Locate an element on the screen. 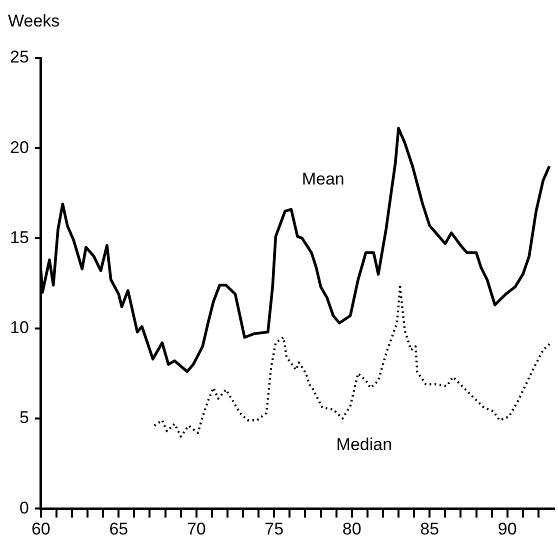 Image resolution: width=558 pixels, height=546 pixels. y-tick-label: 20 is located at coordinates (19, 147).